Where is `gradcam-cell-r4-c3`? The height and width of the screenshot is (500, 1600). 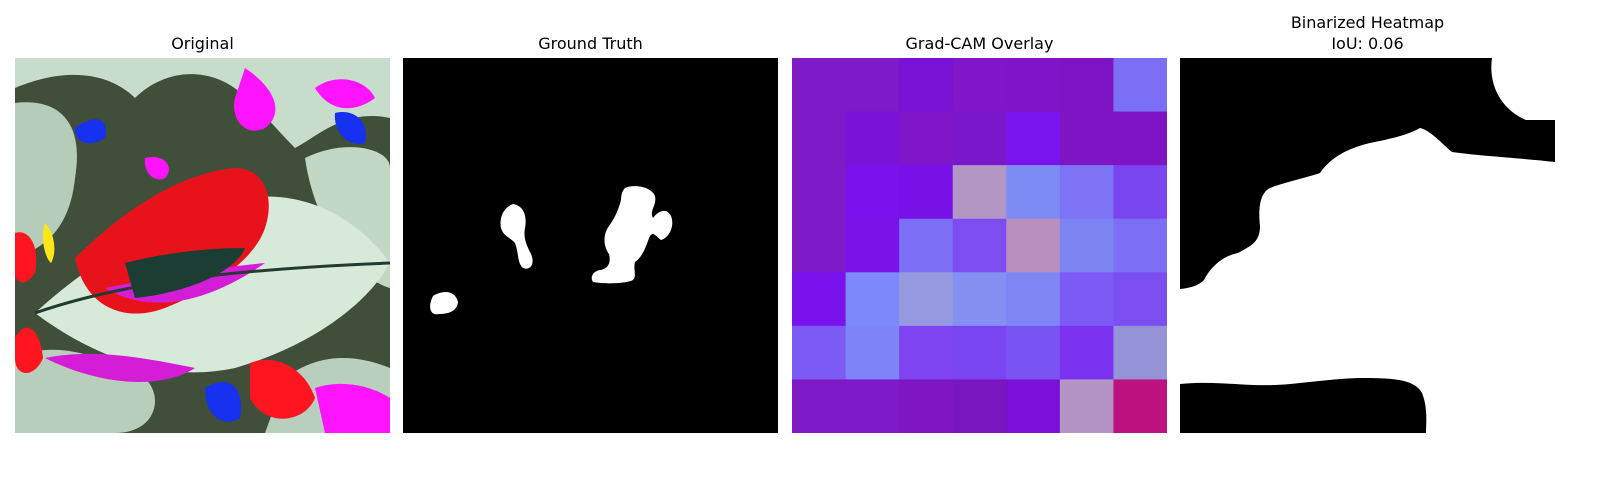 gradcam-cell-r4-c3 is located at coordinates (979, 299).